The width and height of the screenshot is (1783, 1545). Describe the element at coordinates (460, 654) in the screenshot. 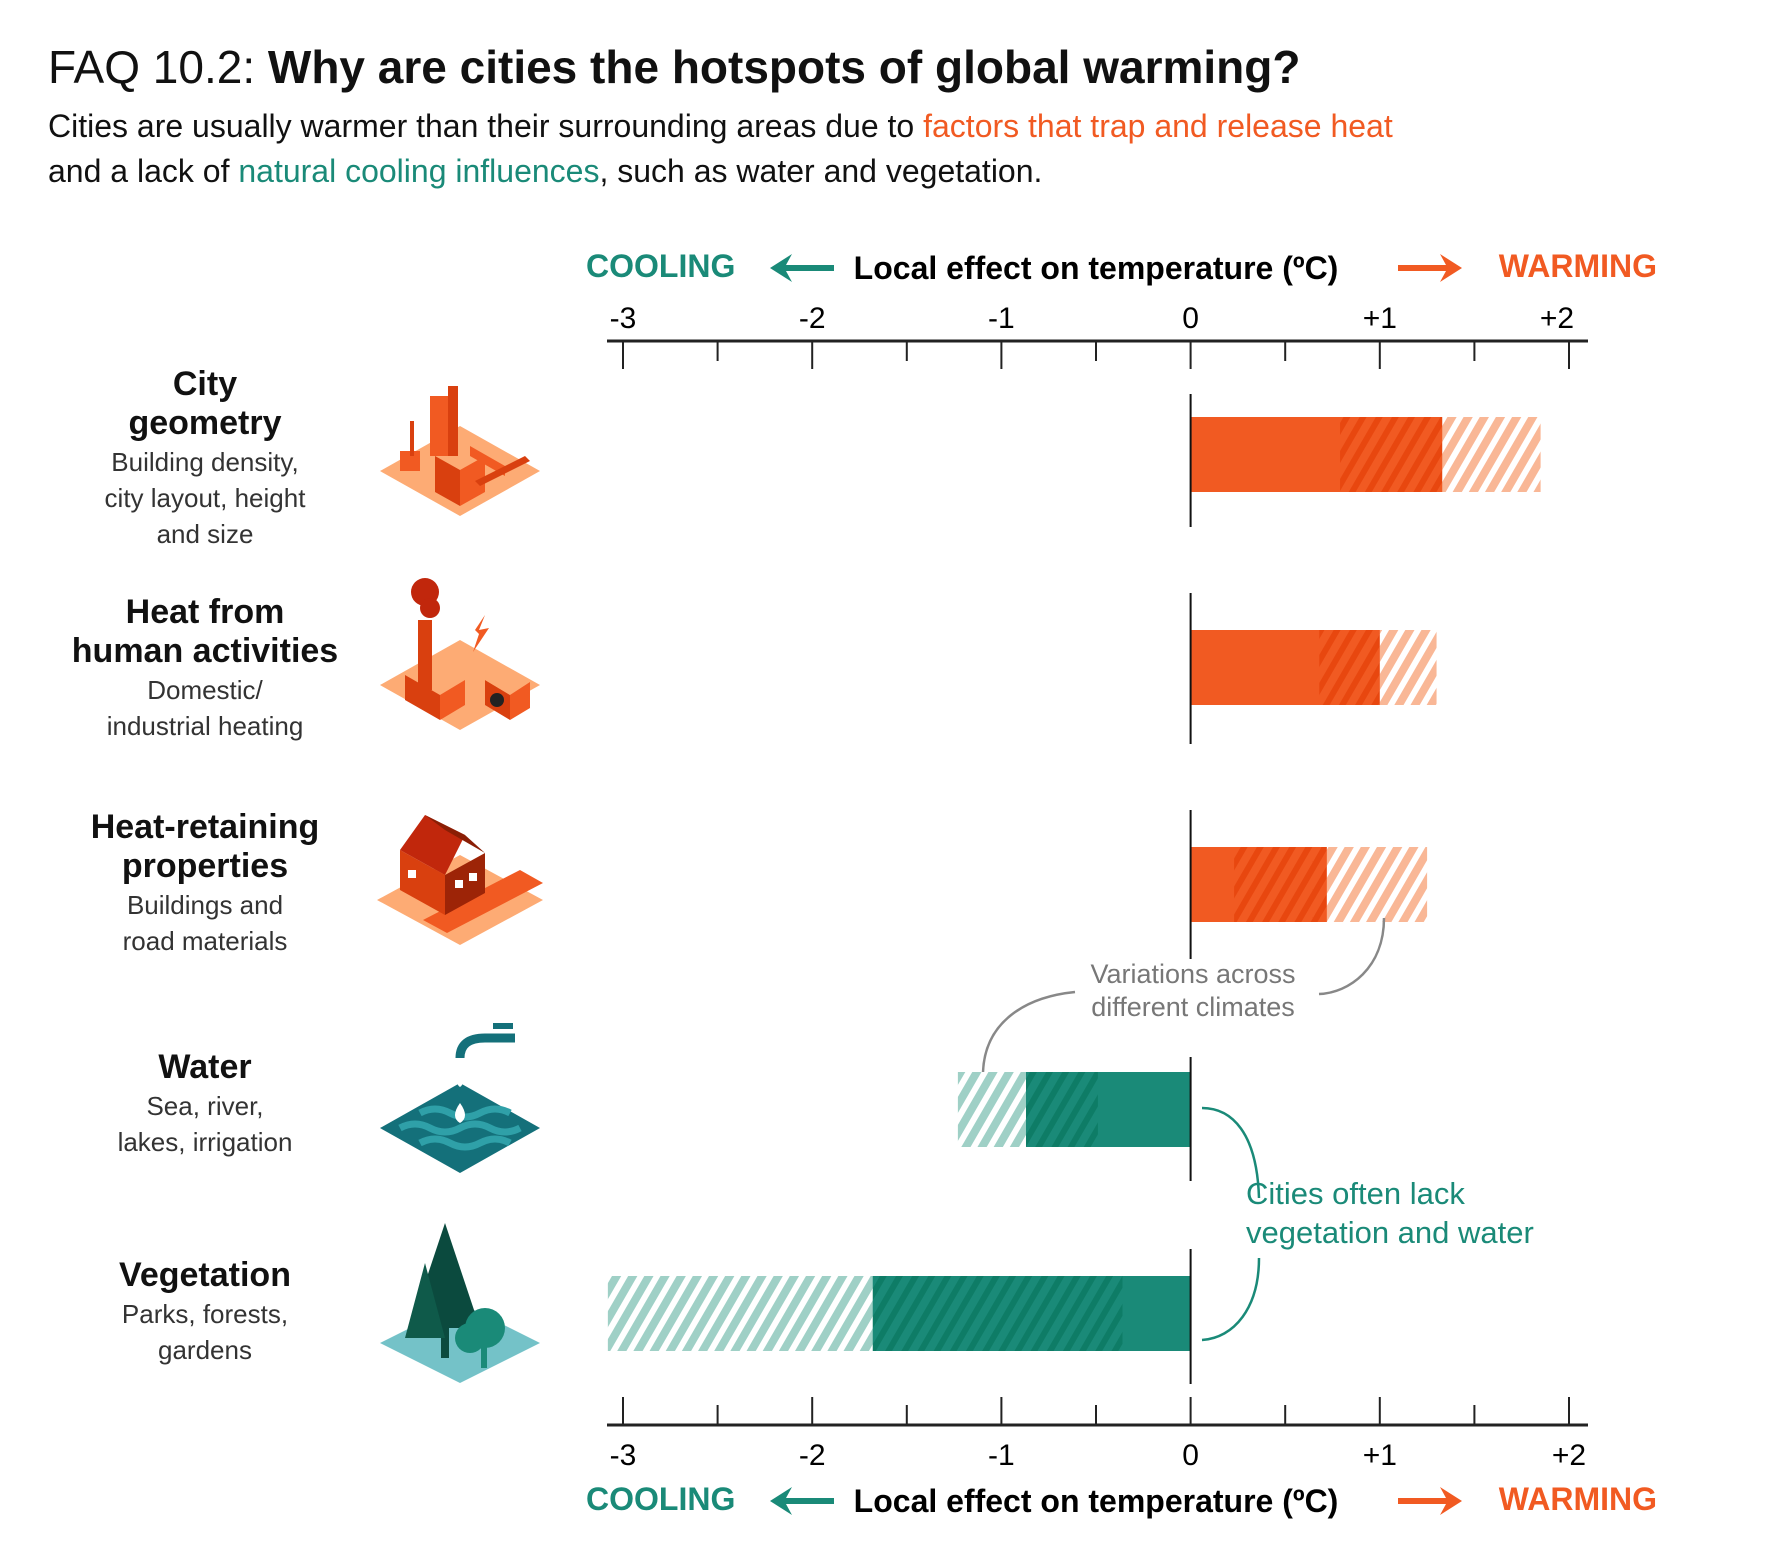

I see `factory-chimney-icon` at that location.